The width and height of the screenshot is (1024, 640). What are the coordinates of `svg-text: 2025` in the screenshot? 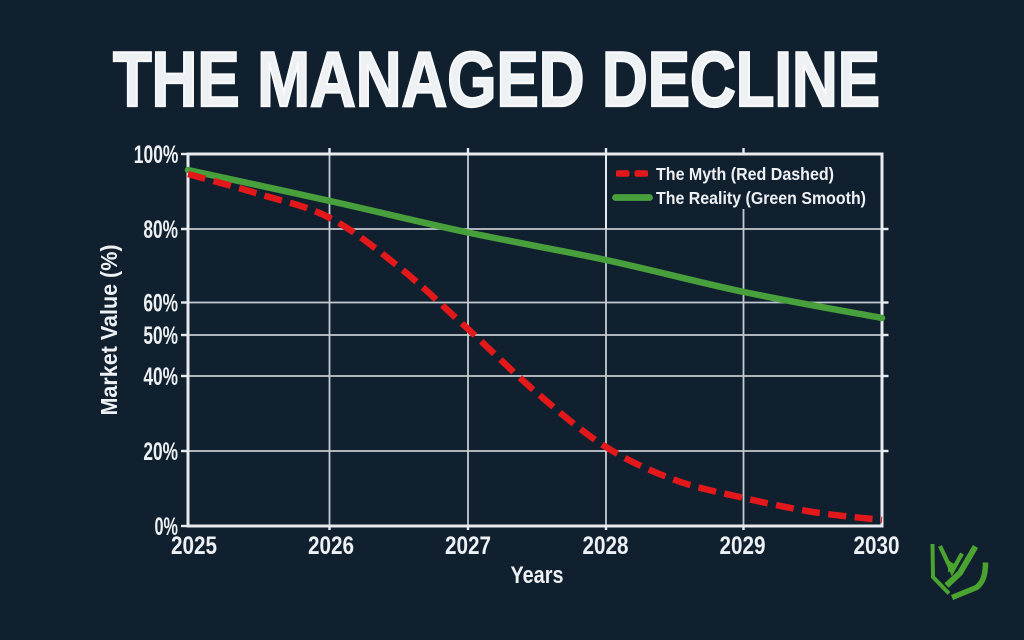 It's located at (194, 546).